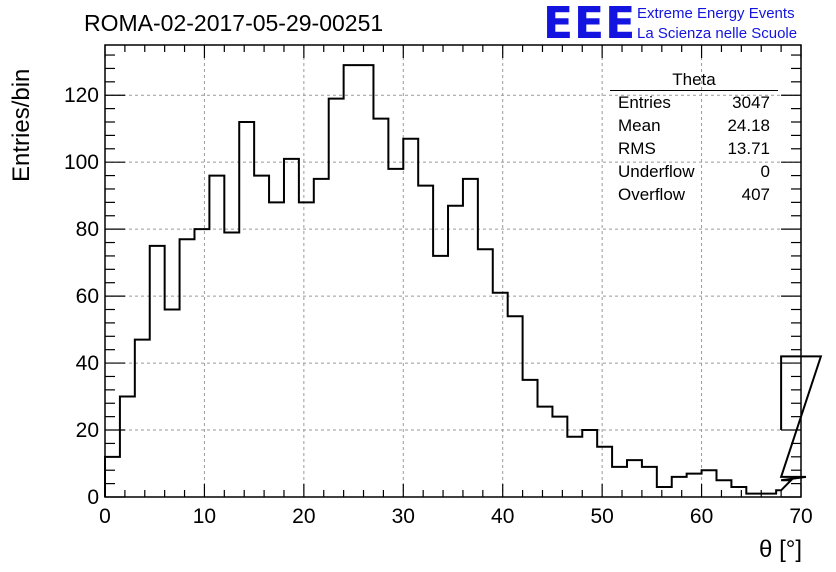  What do you see at coordinates (751, 102) in the screenshot?
I see `stats-value: 3047` at bounding box center [751, 102].